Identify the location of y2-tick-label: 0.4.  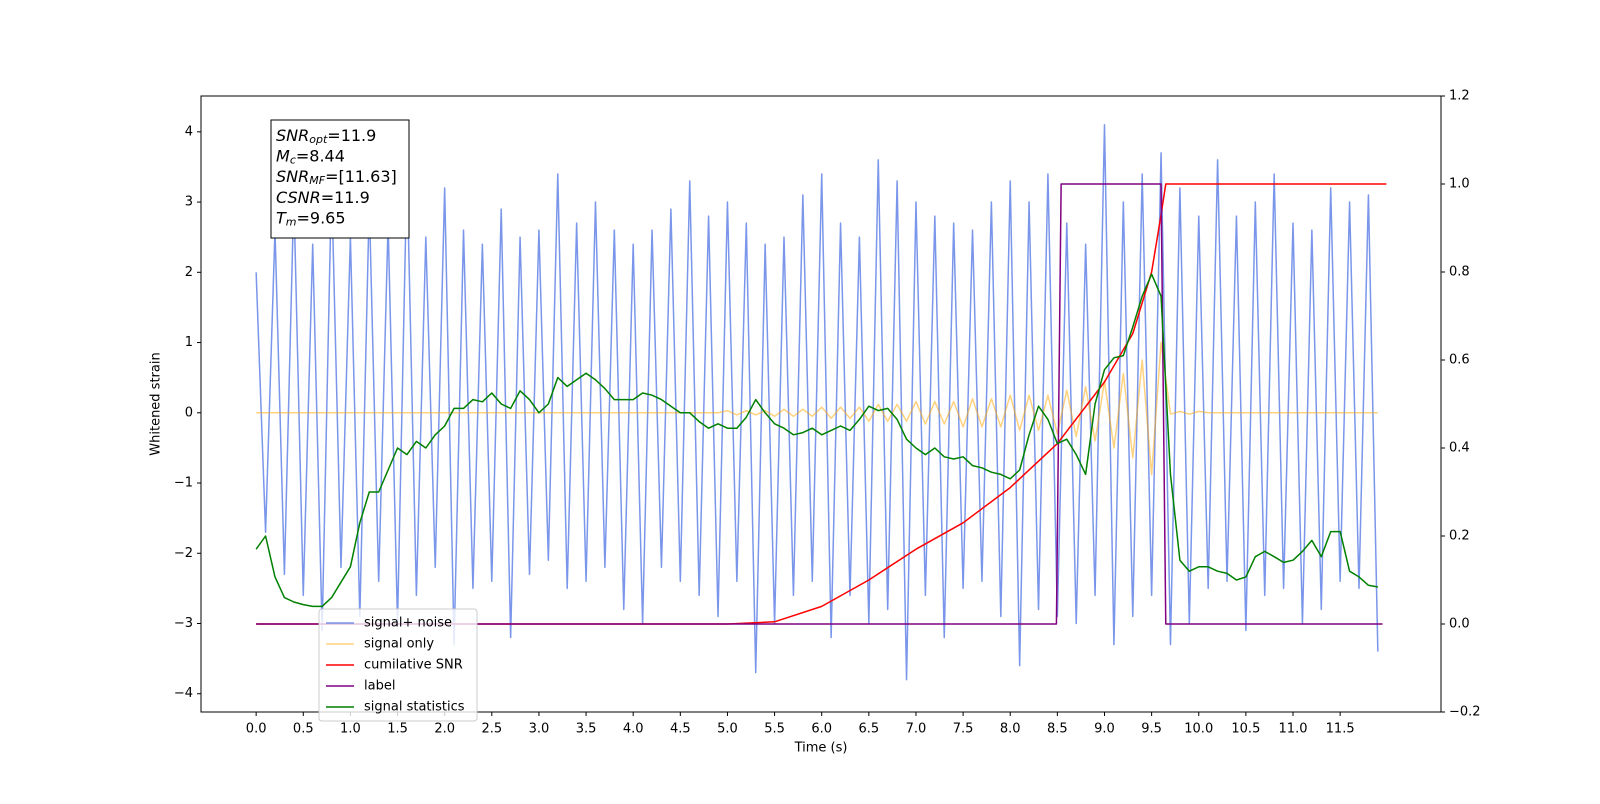
(1459, 448).